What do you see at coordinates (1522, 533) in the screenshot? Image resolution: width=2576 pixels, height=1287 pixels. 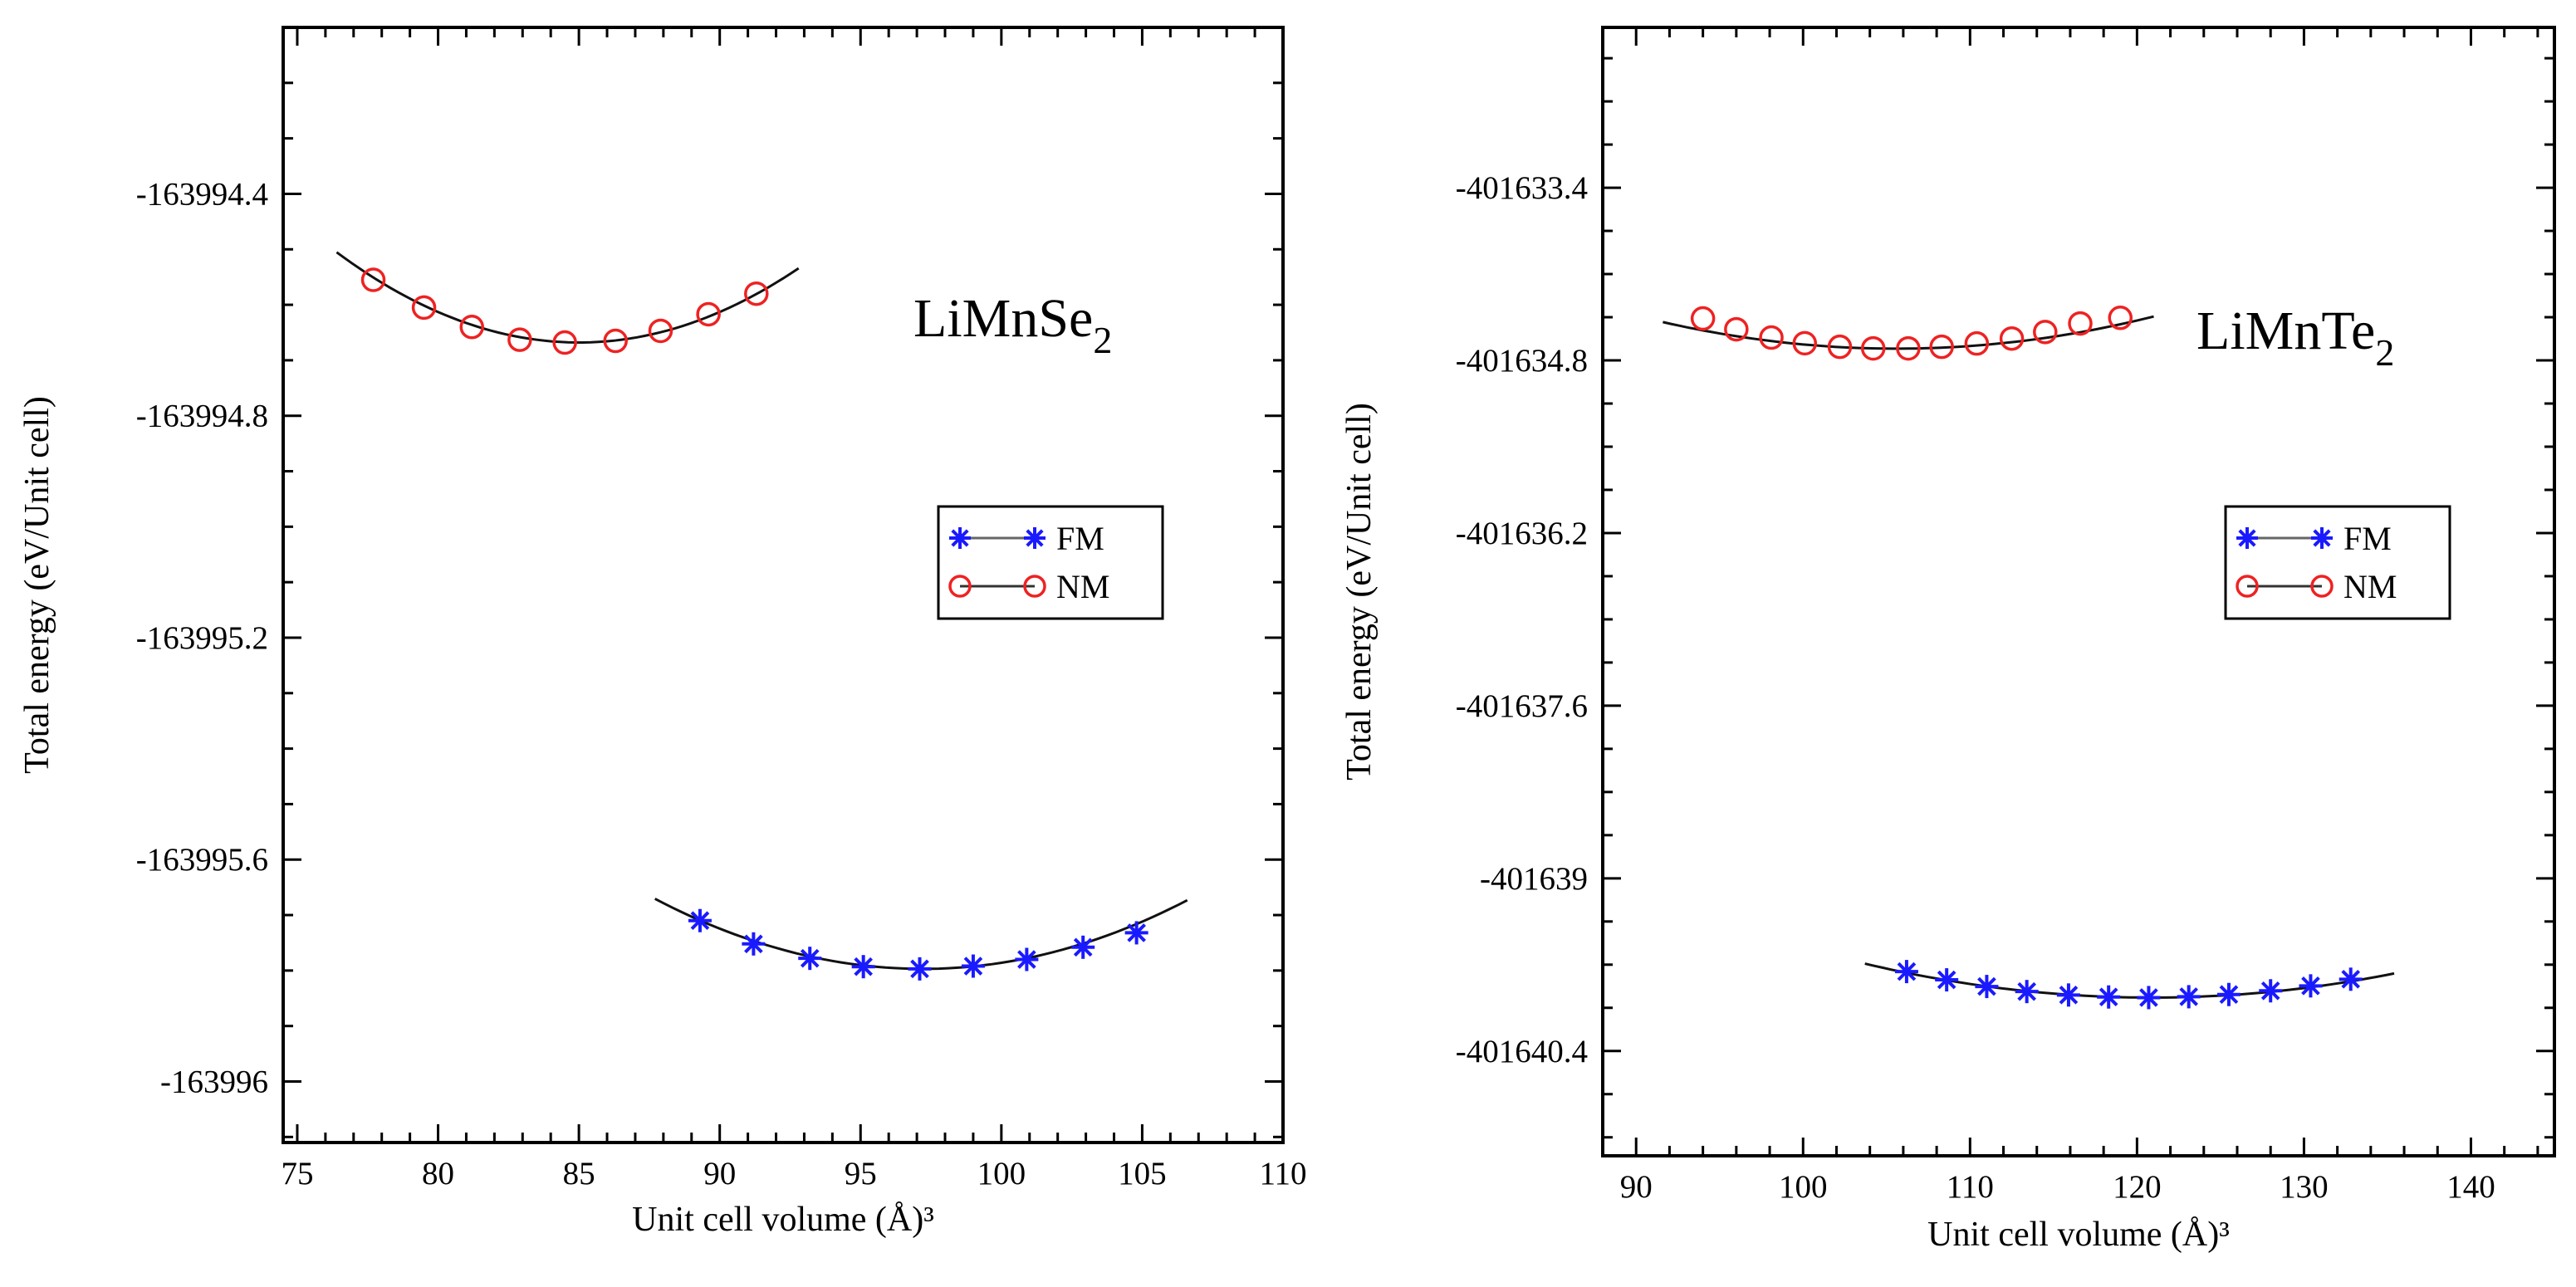 I see `y-tick-label: -401636.2` at bounding box center [1522, 533].